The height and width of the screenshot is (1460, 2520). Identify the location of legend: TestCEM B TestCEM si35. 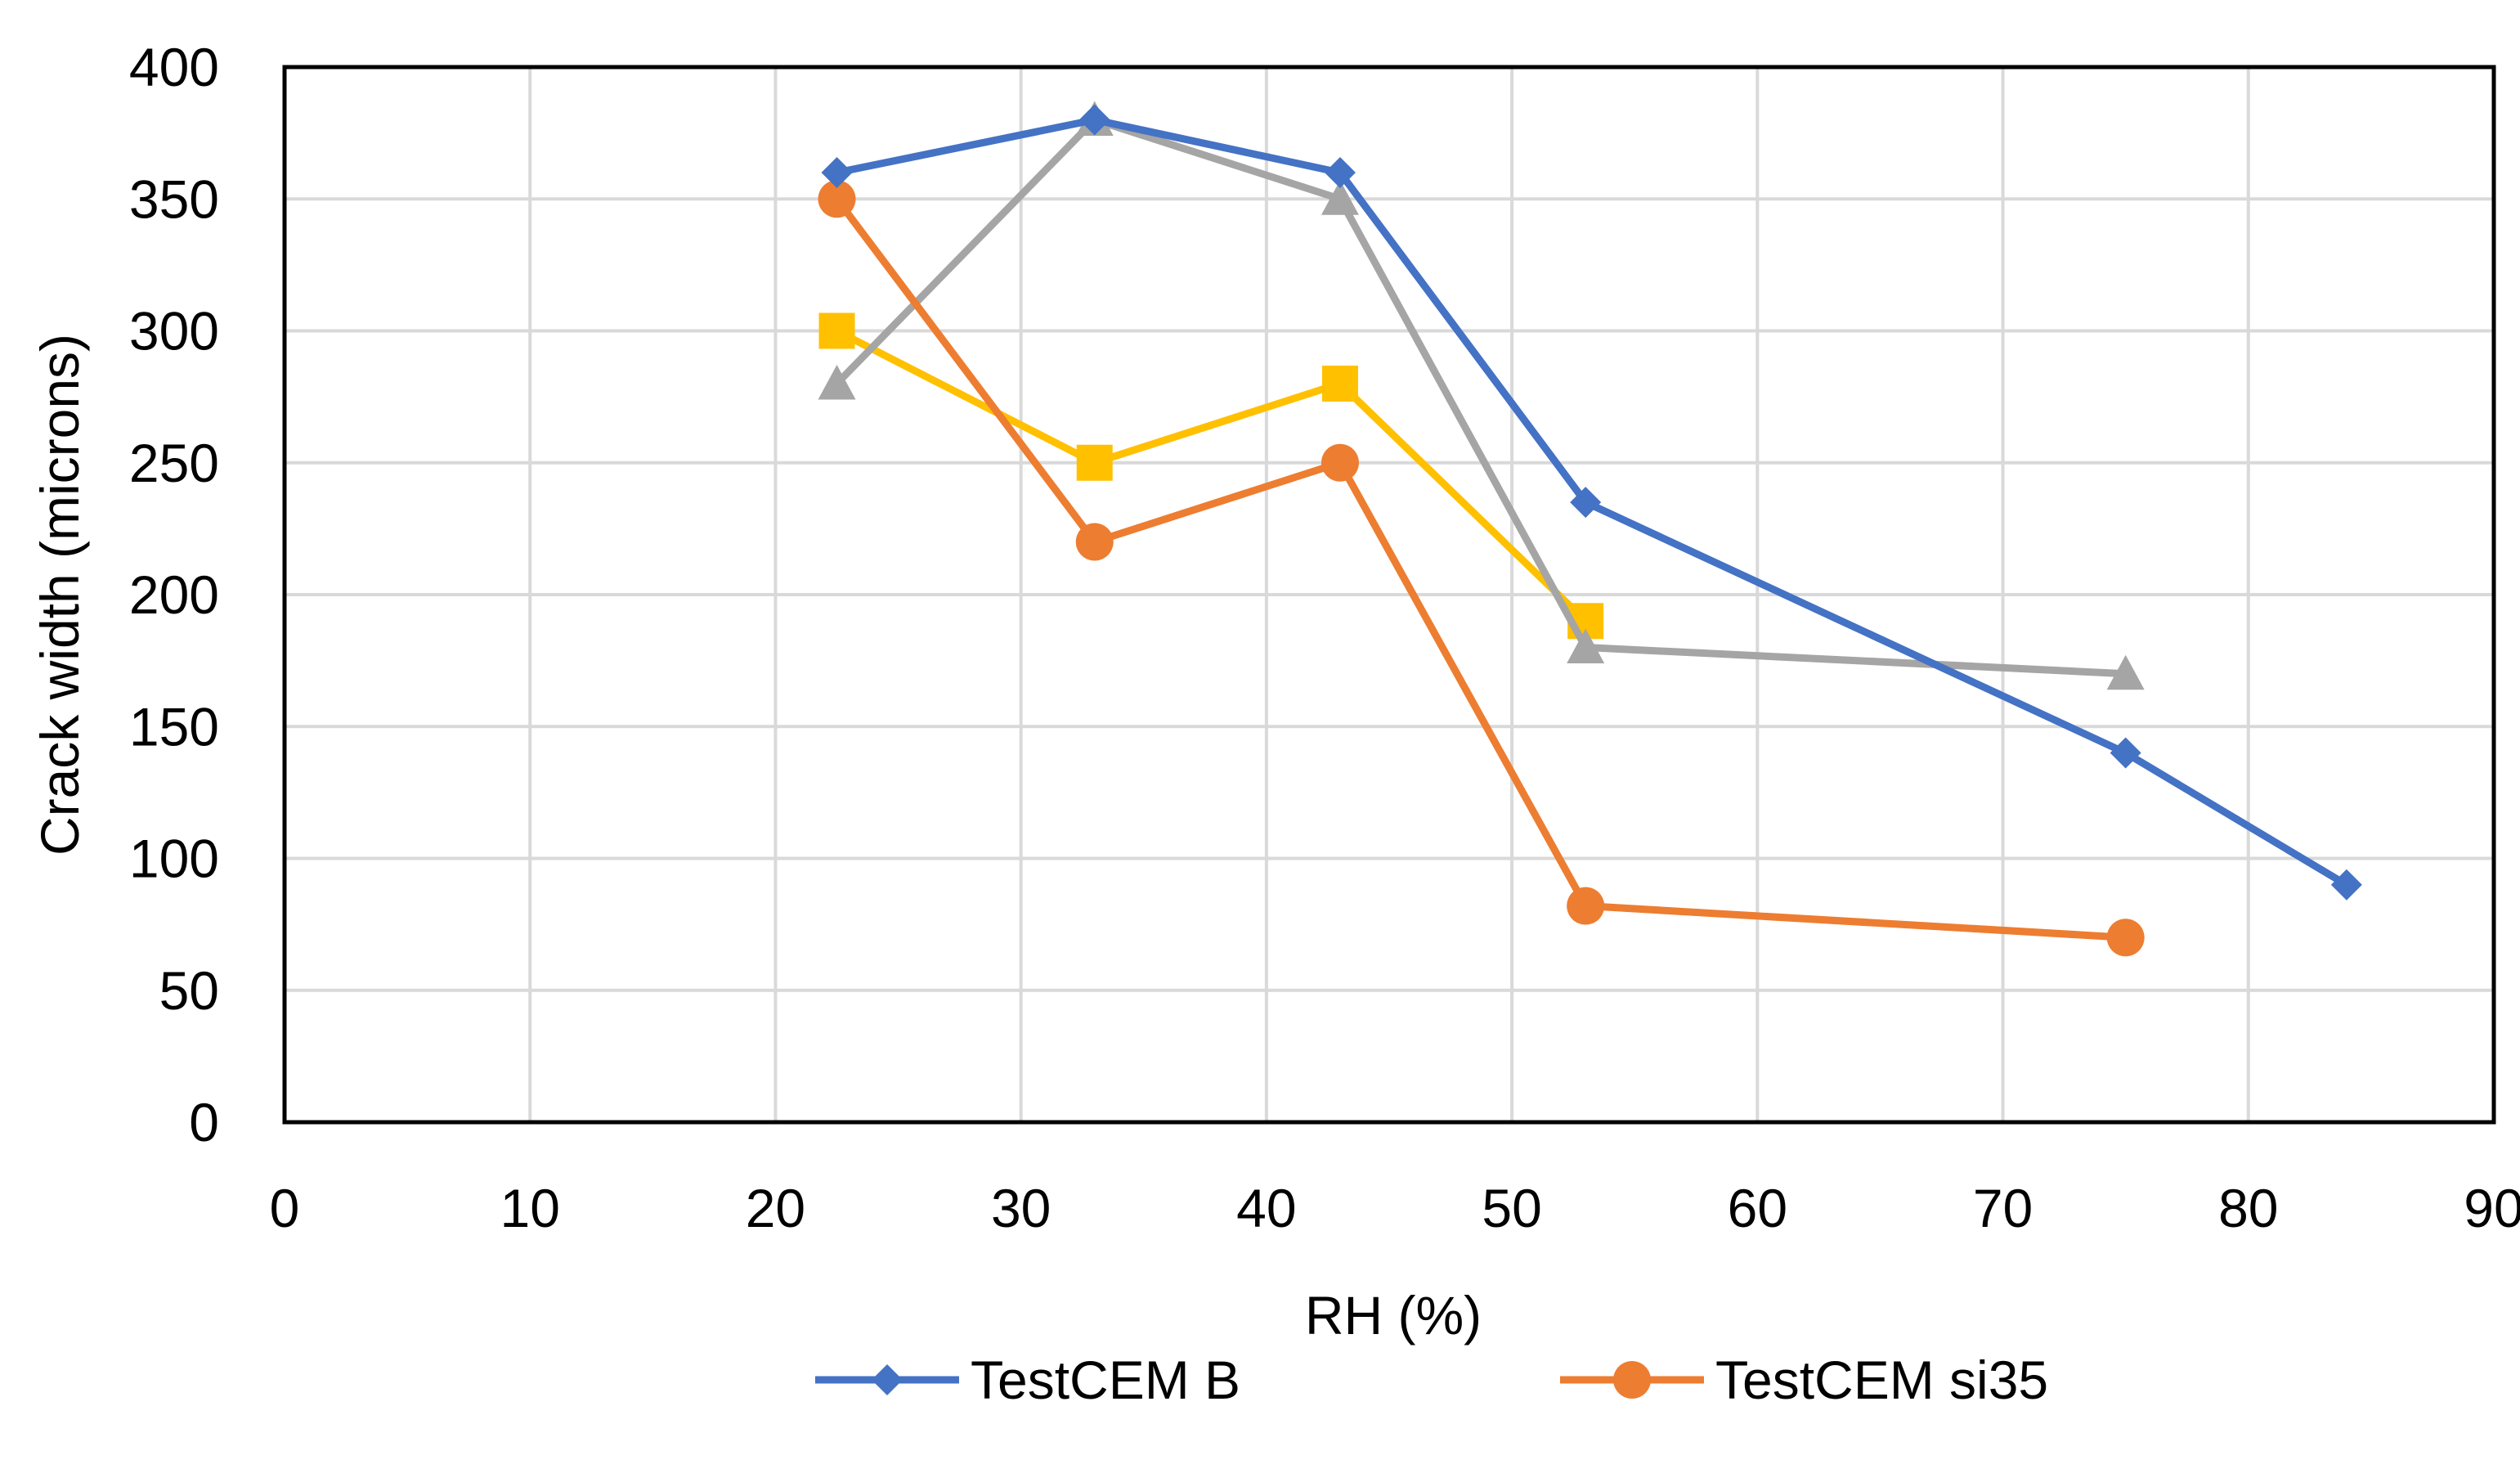
(1431, 1380).